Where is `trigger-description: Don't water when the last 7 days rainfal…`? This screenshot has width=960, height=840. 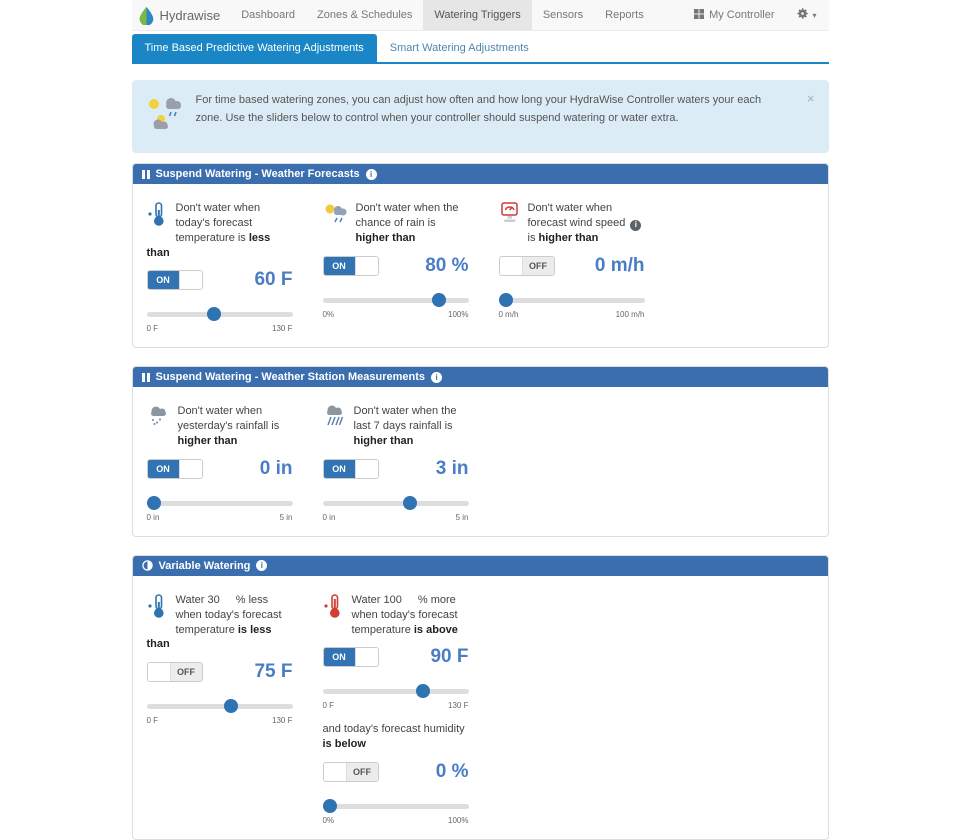
trigger-description: Don't water when the last 7 days rainfal… is located at coordinates (396, 426).